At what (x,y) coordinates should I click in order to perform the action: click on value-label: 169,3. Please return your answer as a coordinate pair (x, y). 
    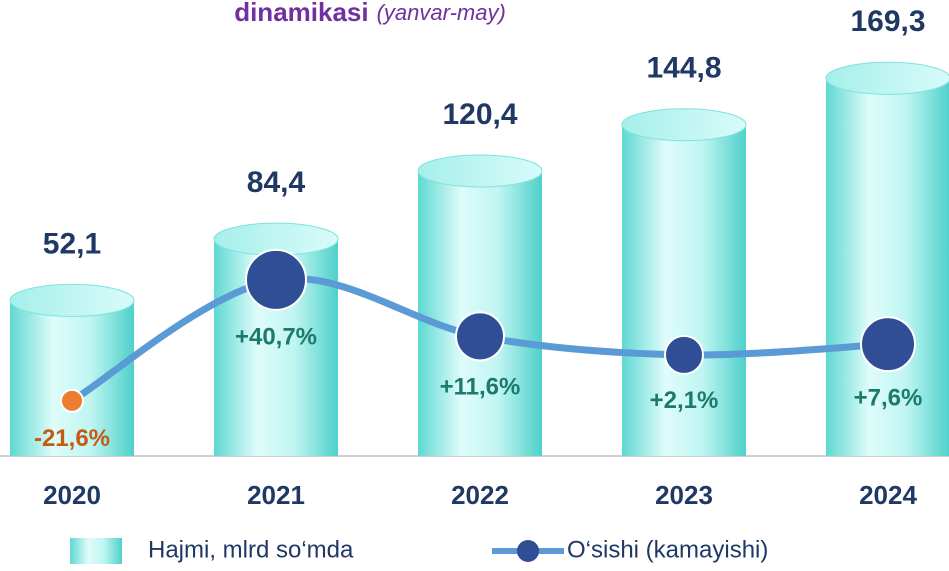
    Looking at the image, I should click on (887, 21).